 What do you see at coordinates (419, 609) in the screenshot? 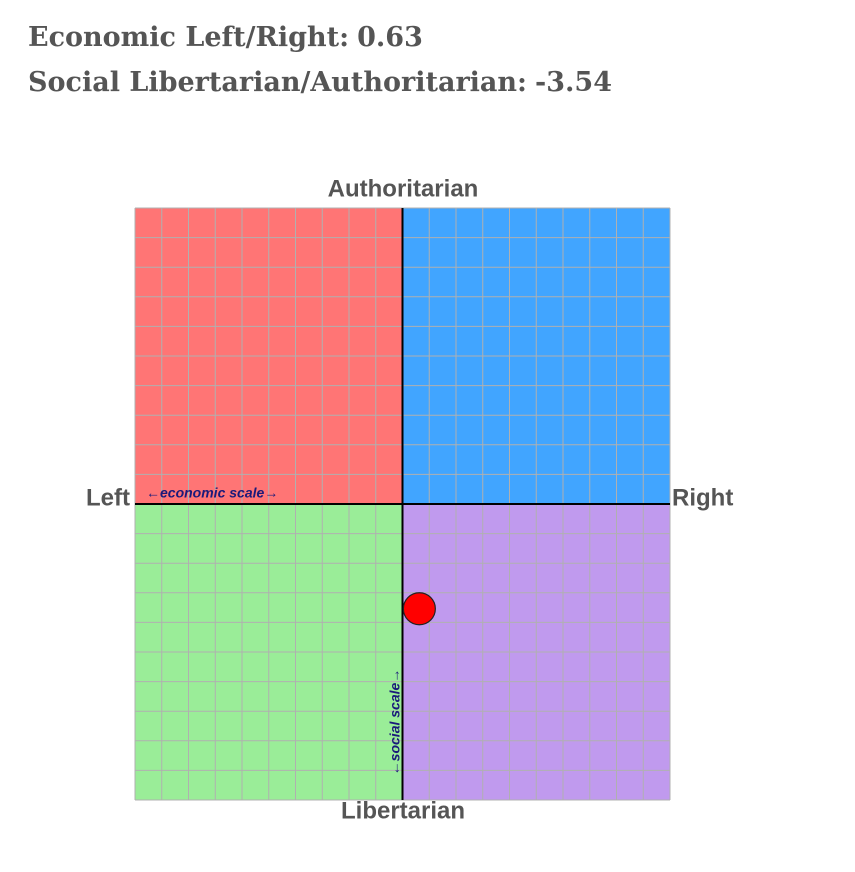
I see `result-point` at bounding box center [419, 609].